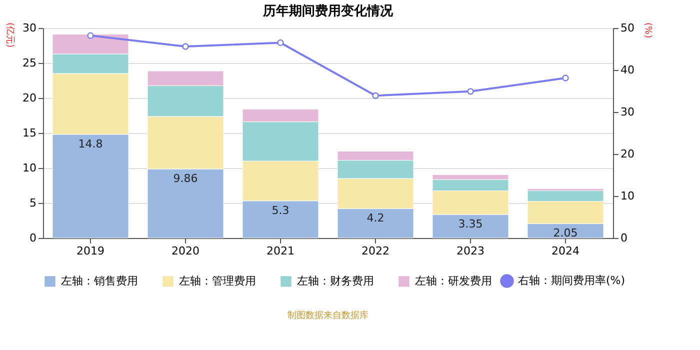 The image size is (700, 350). What do you see at coordinates (280, 251) in the screenshot?
I see `x-tick-label: 2021` at bounding box center [280, 251].